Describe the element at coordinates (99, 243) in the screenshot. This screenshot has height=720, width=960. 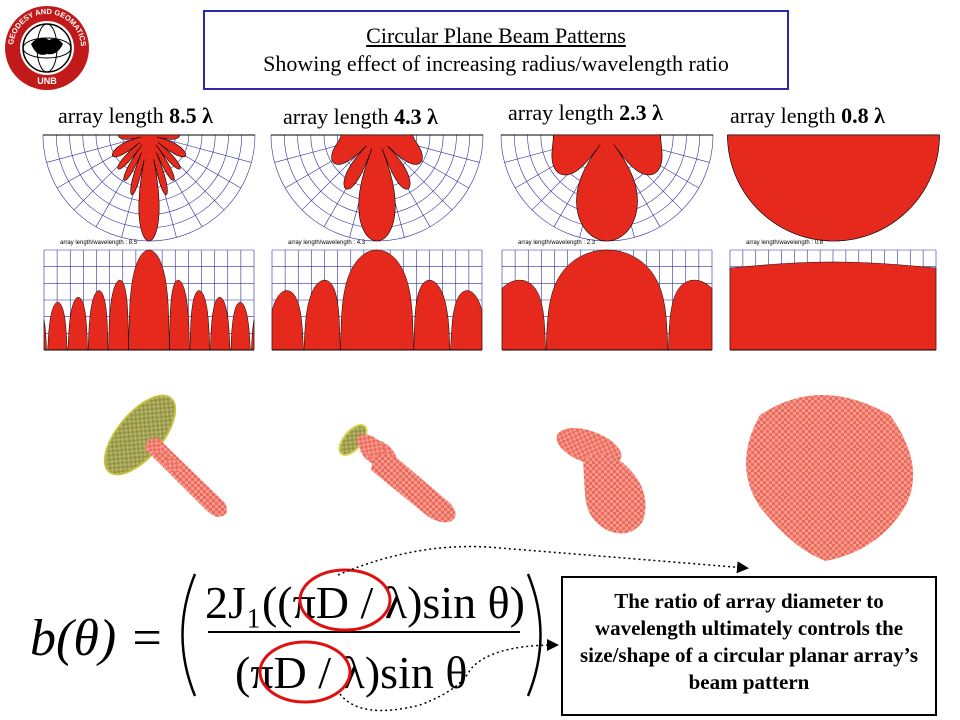
I see `caption-1: array length/wavelength : 8.5` at that location.